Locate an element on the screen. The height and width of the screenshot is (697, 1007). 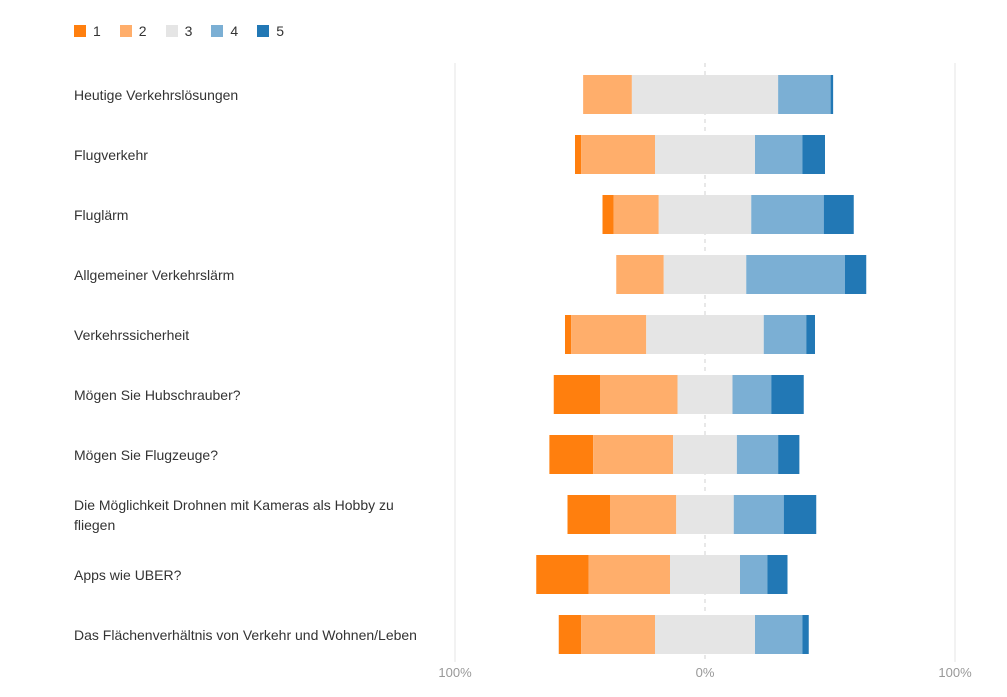
legend-label: 5 is located at coordinates (280, 31).